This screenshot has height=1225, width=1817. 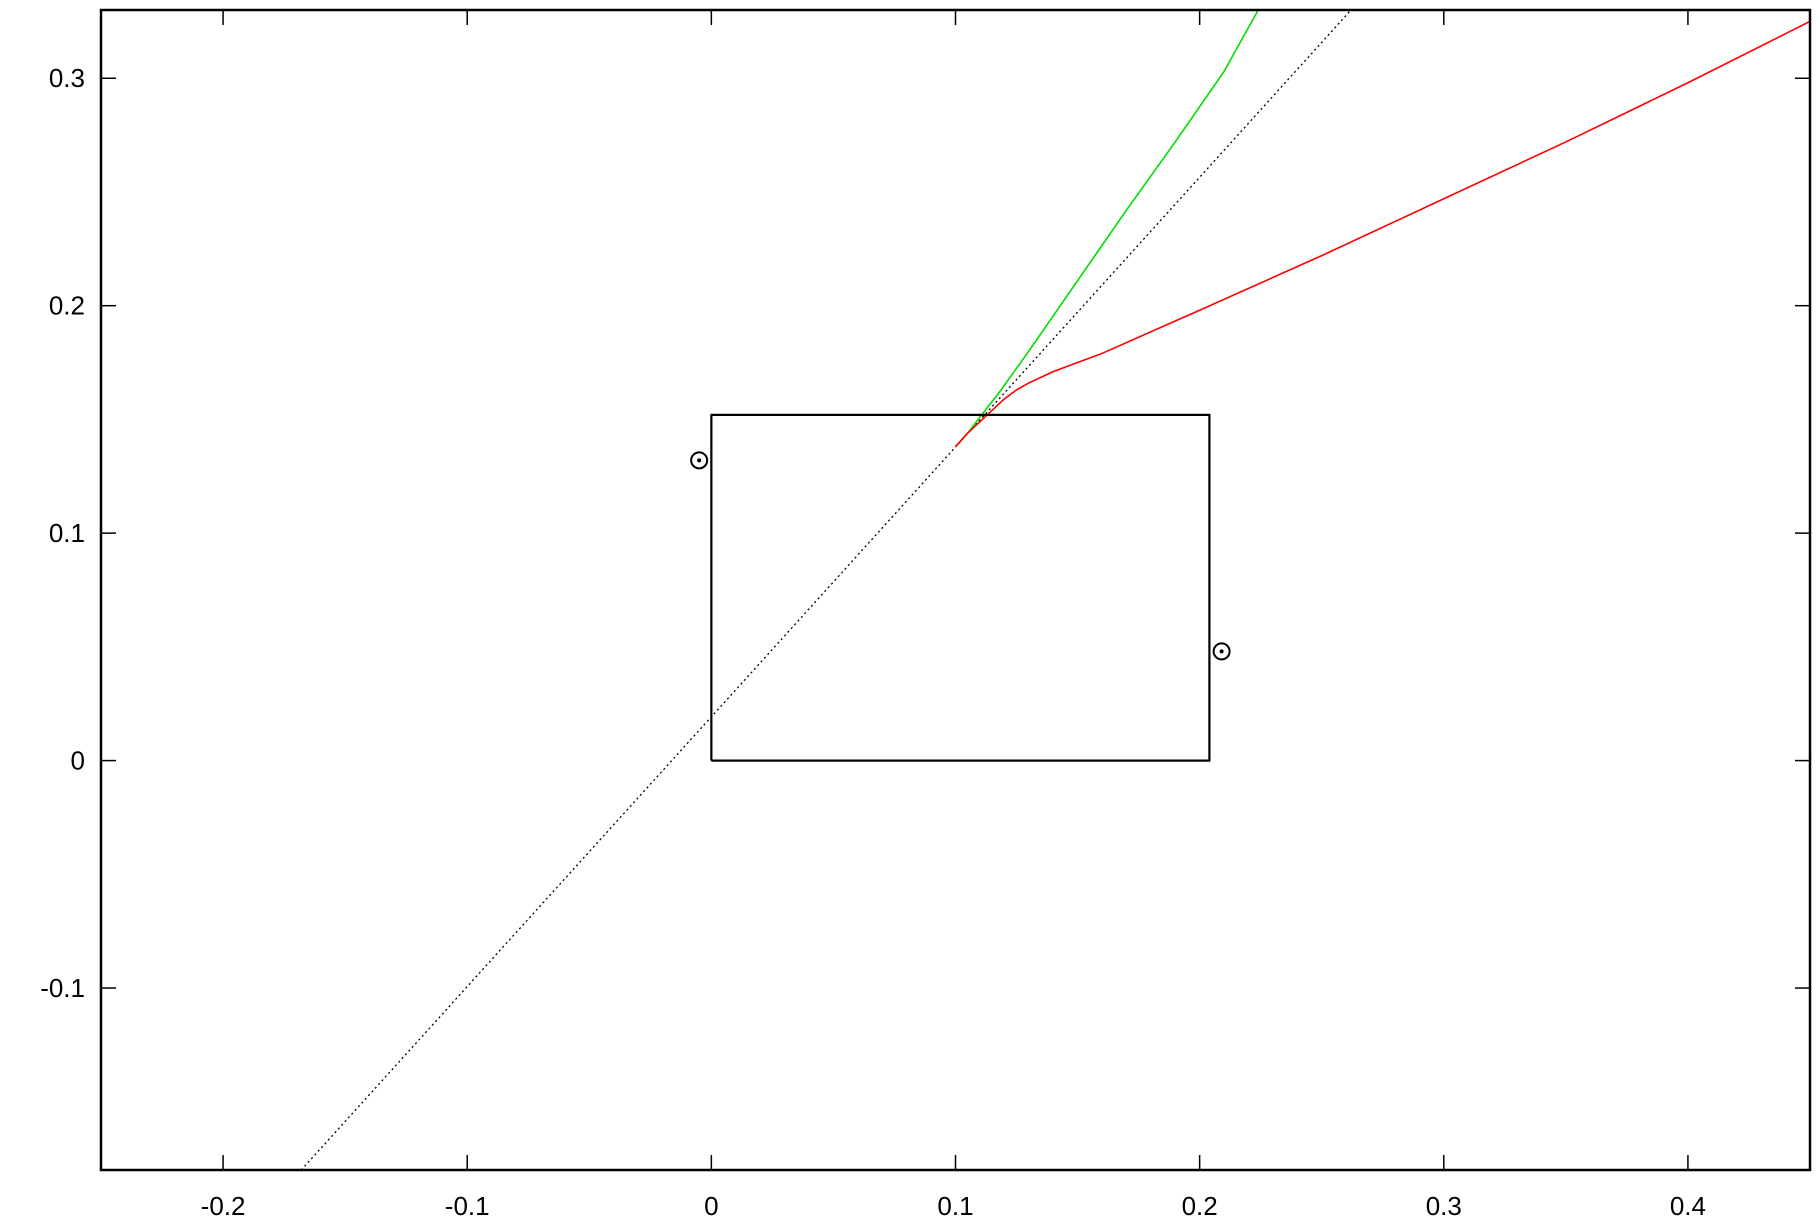 What do you see at coordinates (960, 587) in the screenshot?
I see `rectangle-box` at bounding box center [960, 587].